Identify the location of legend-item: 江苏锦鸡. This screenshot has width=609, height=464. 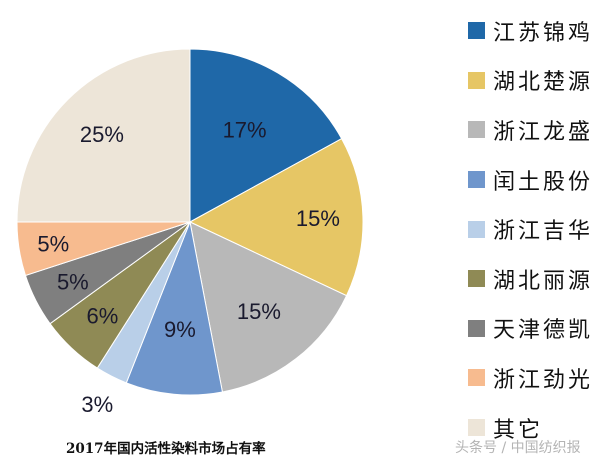
(538, 31).